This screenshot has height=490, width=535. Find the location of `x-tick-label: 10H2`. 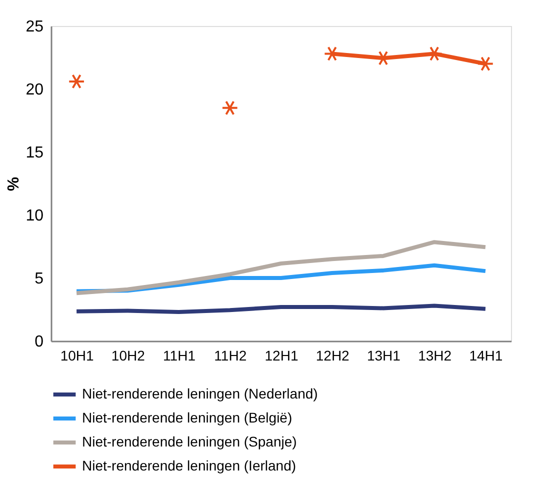

x-tick-label: 10H2 is located at coordinates (128, 356).